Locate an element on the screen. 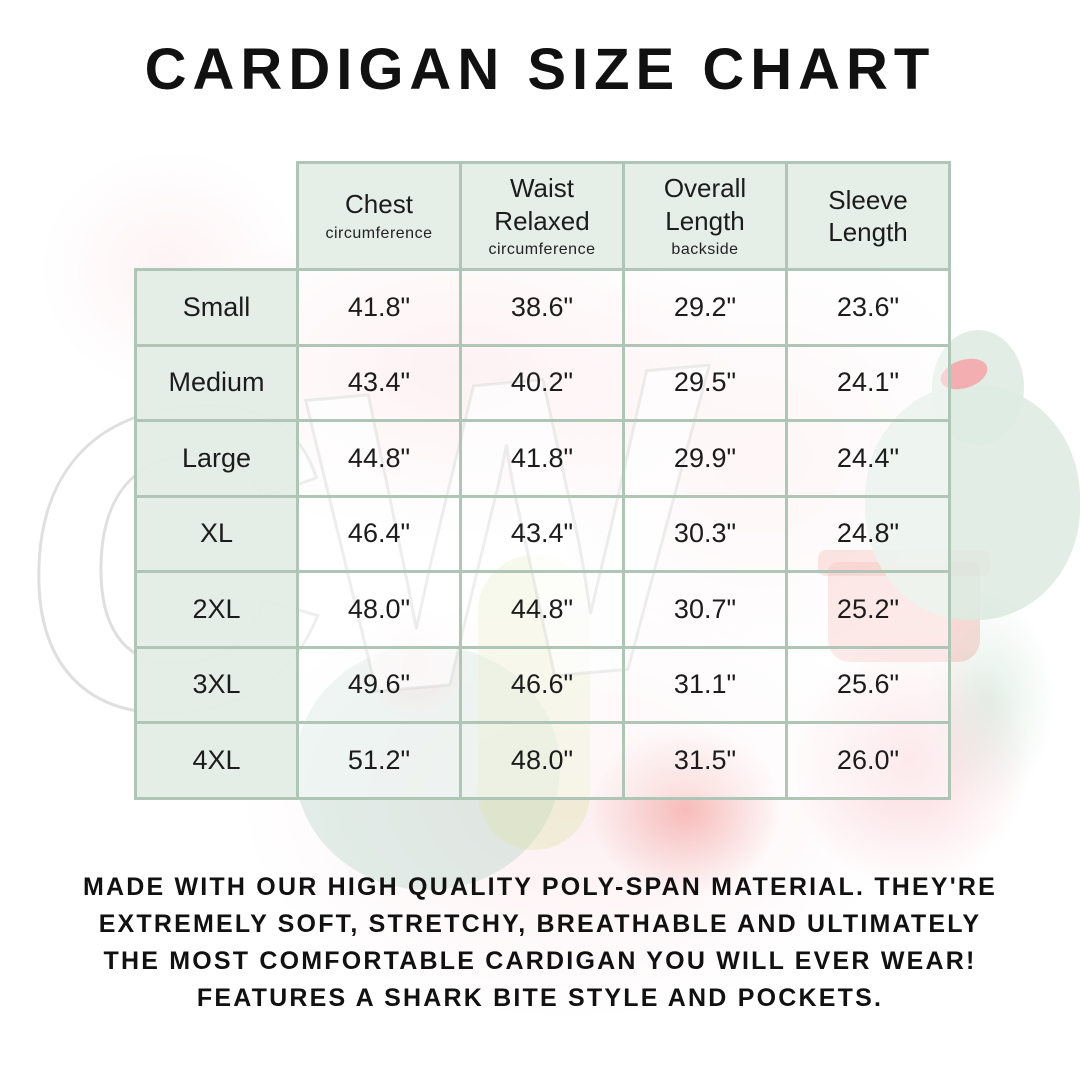 This screenshot has width=1080, height=1080. column-label: Sleeve Length is located at coordinates (868, 216).